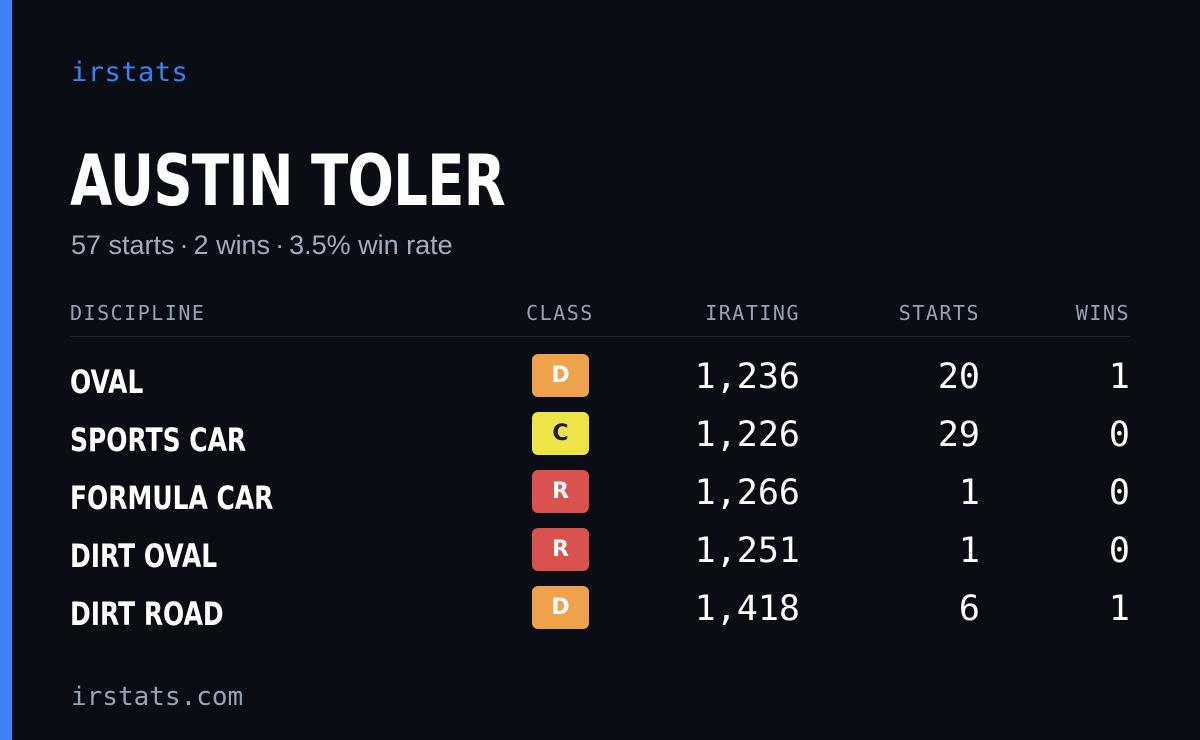  What do you see at coordinates (939, 313) in the screenshot?
I see `header-starts: STARTS` at bounding box center [939, 313].